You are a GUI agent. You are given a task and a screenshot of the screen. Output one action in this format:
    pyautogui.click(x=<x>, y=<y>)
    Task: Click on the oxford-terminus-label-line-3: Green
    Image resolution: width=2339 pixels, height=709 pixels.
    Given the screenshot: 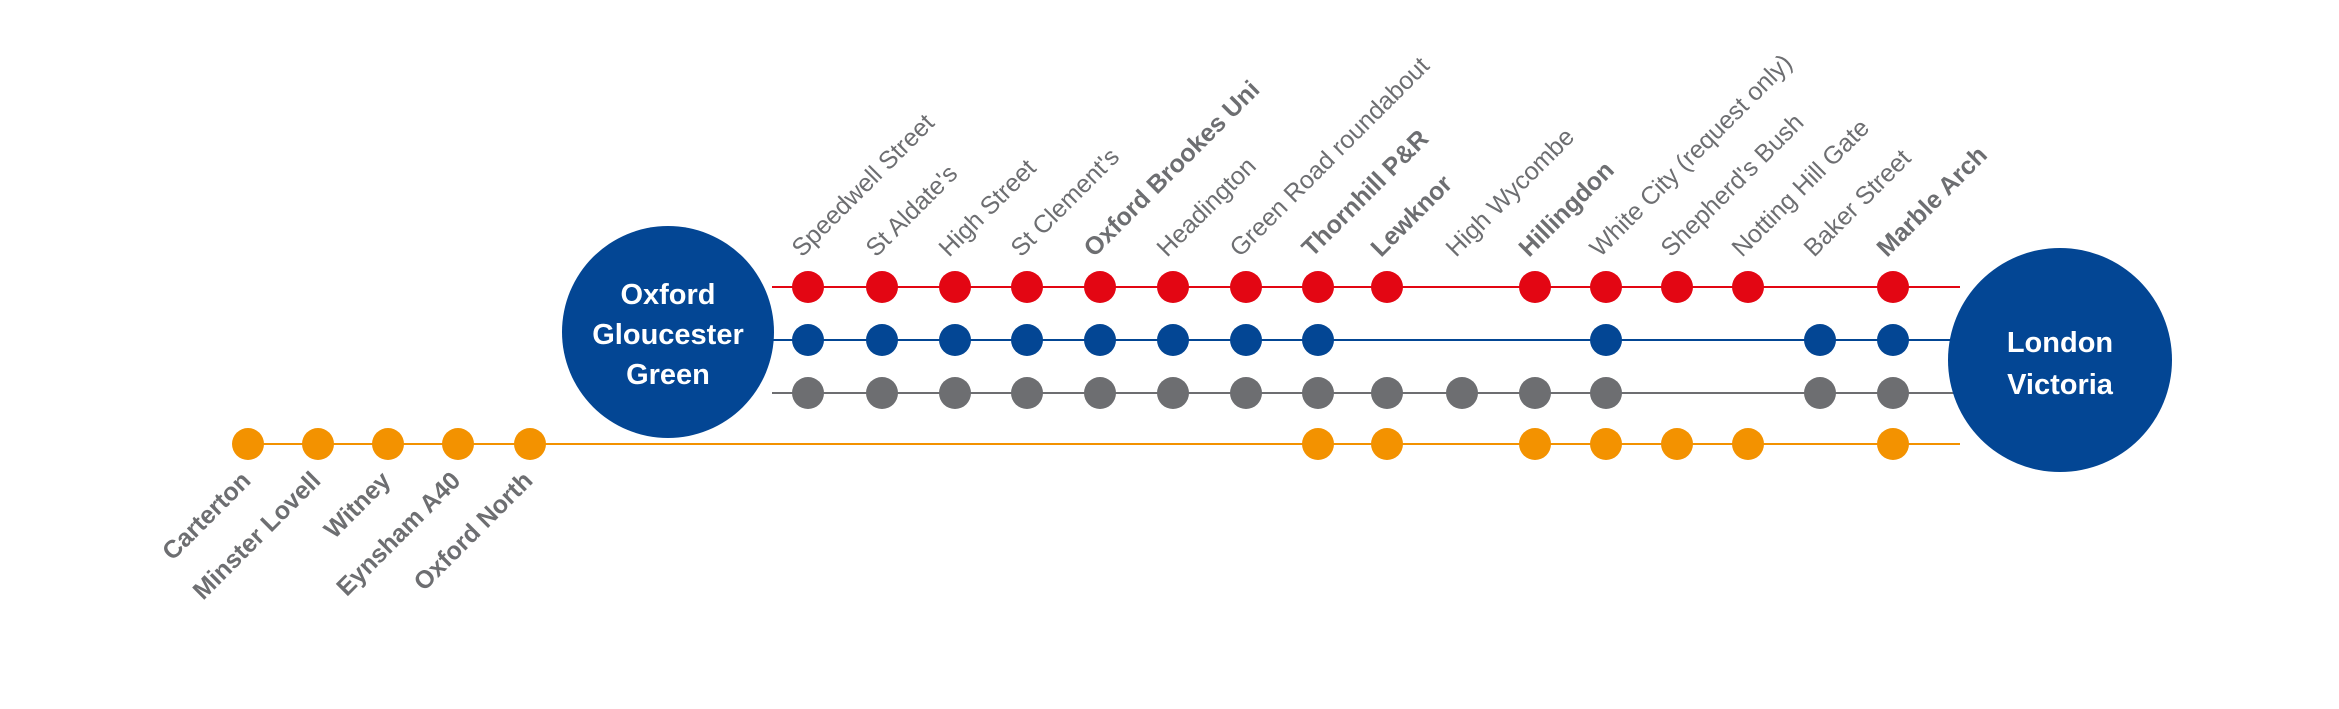 What is the action you would take?
    pyautogui.click(x=668, y=375)
    